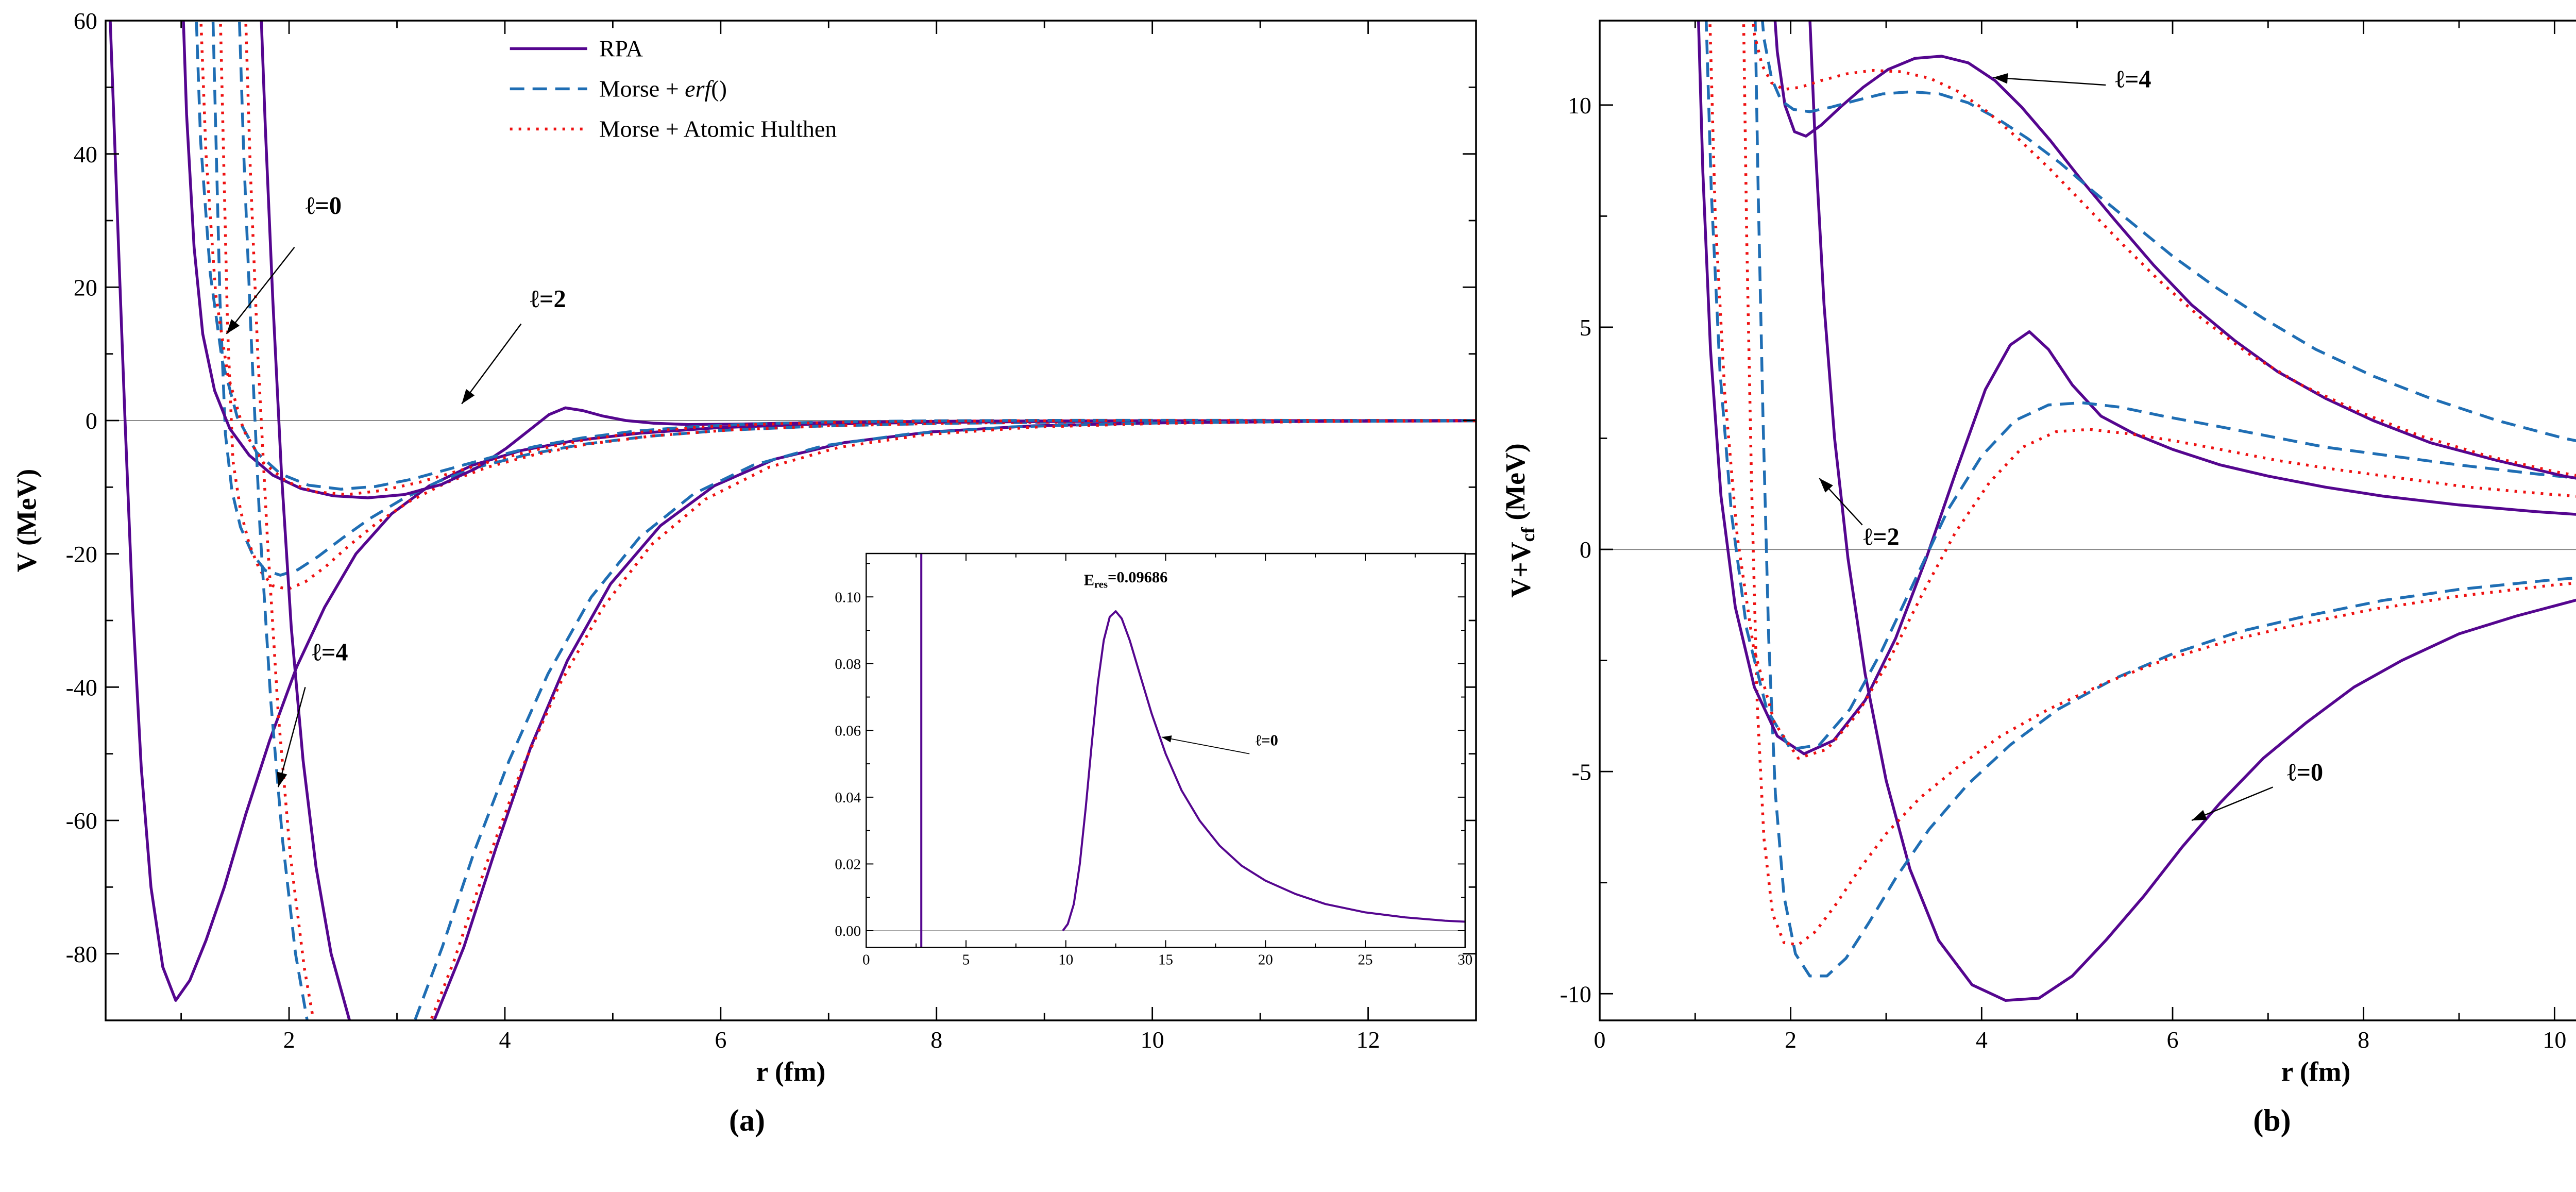 The width and height of the screenshot is (2576, 1192). Describe the element at coordinates (848, 664) in the screenshot. I see `svg-text: 0.08` at that location.